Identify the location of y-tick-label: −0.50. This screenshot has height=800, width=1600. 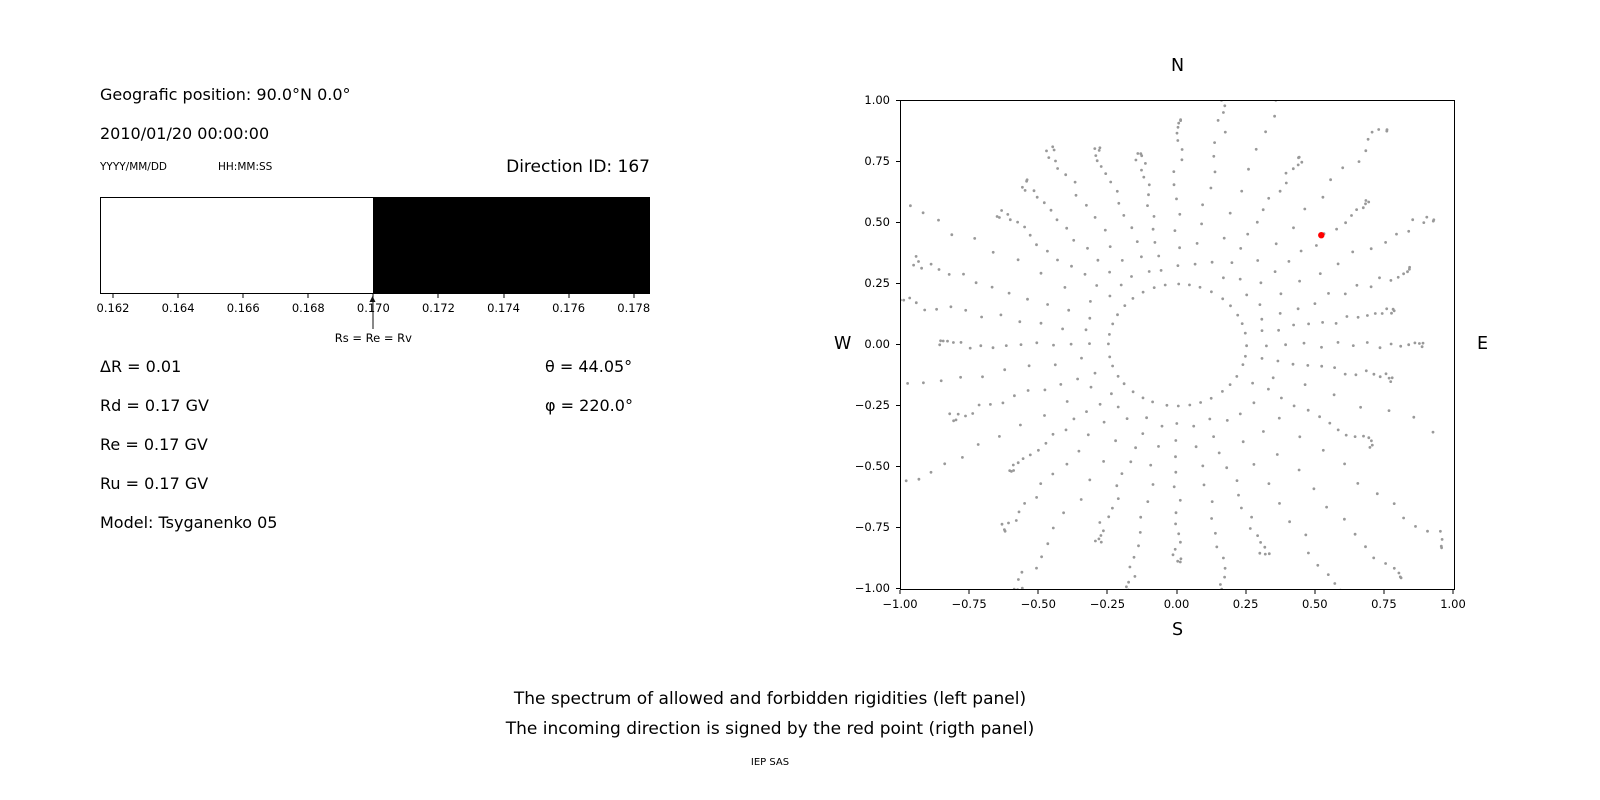
(872, 466).